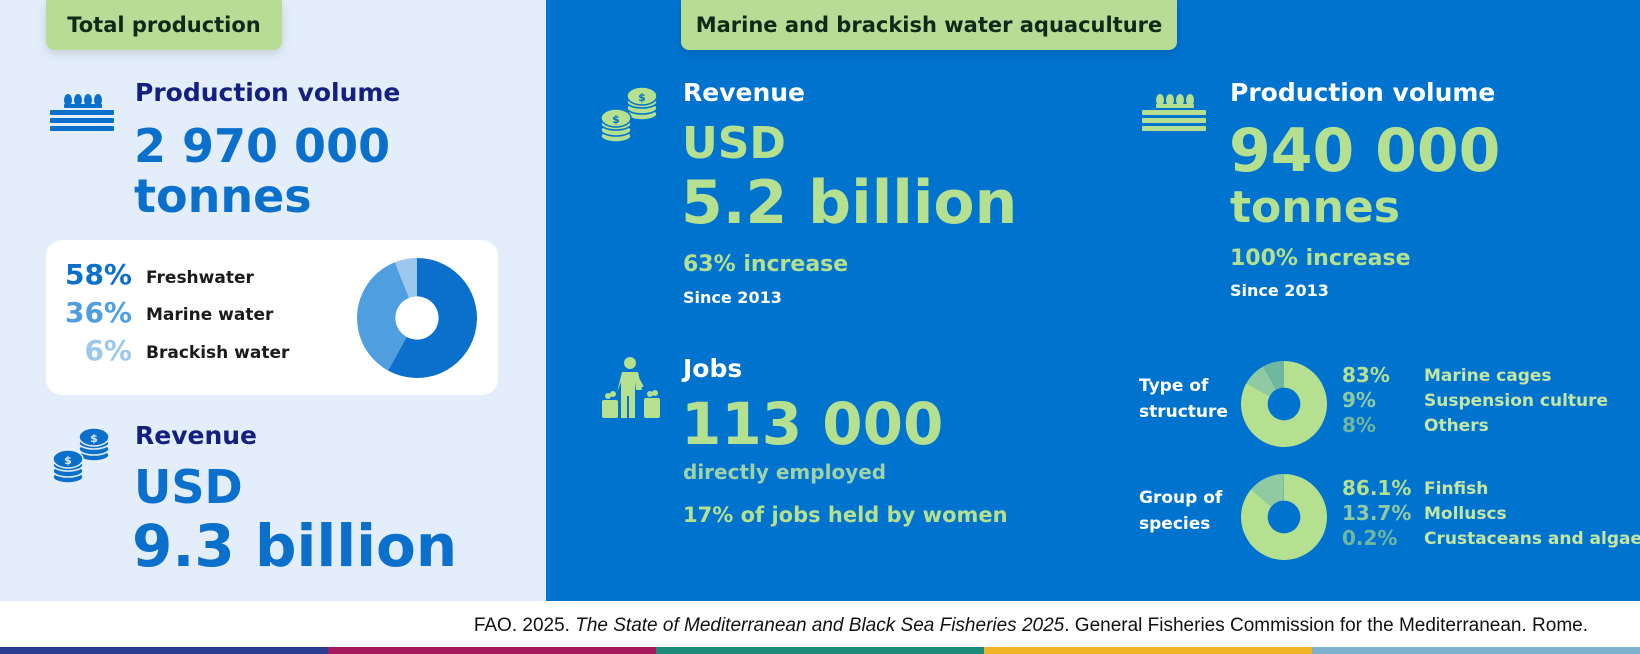  I want to click on jobs-sub: directly employed, so click(785, 472).